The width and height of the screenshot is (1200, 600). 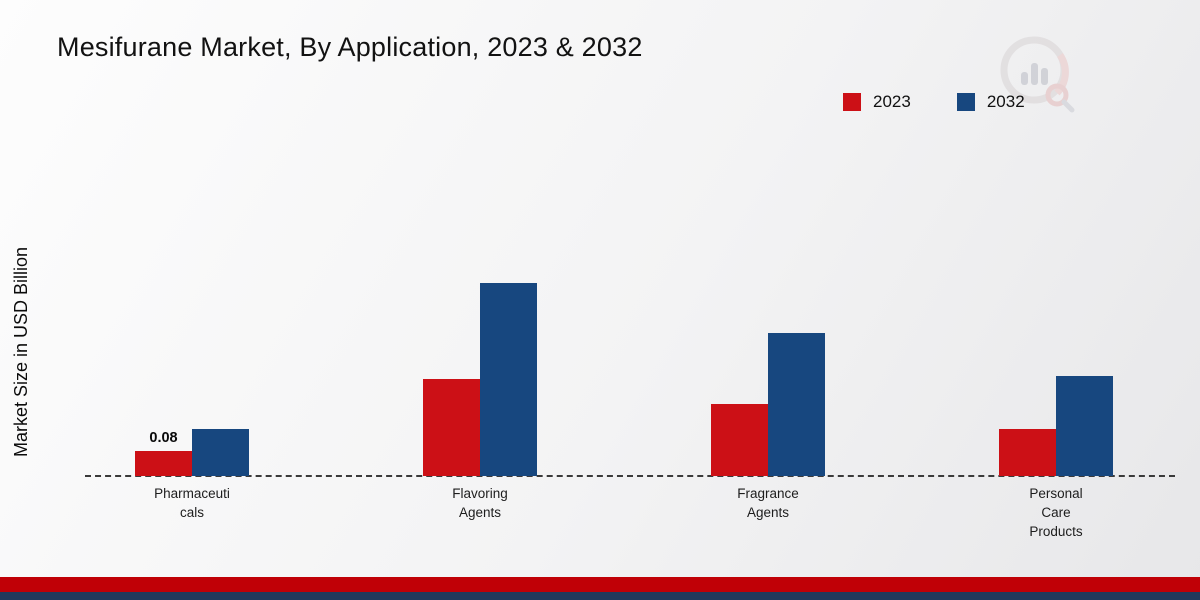 What do you see at coordinates (451, 427) in the screenshot?
I see `bar-2023-flavoring-agents` at bounding box center [451, 427].